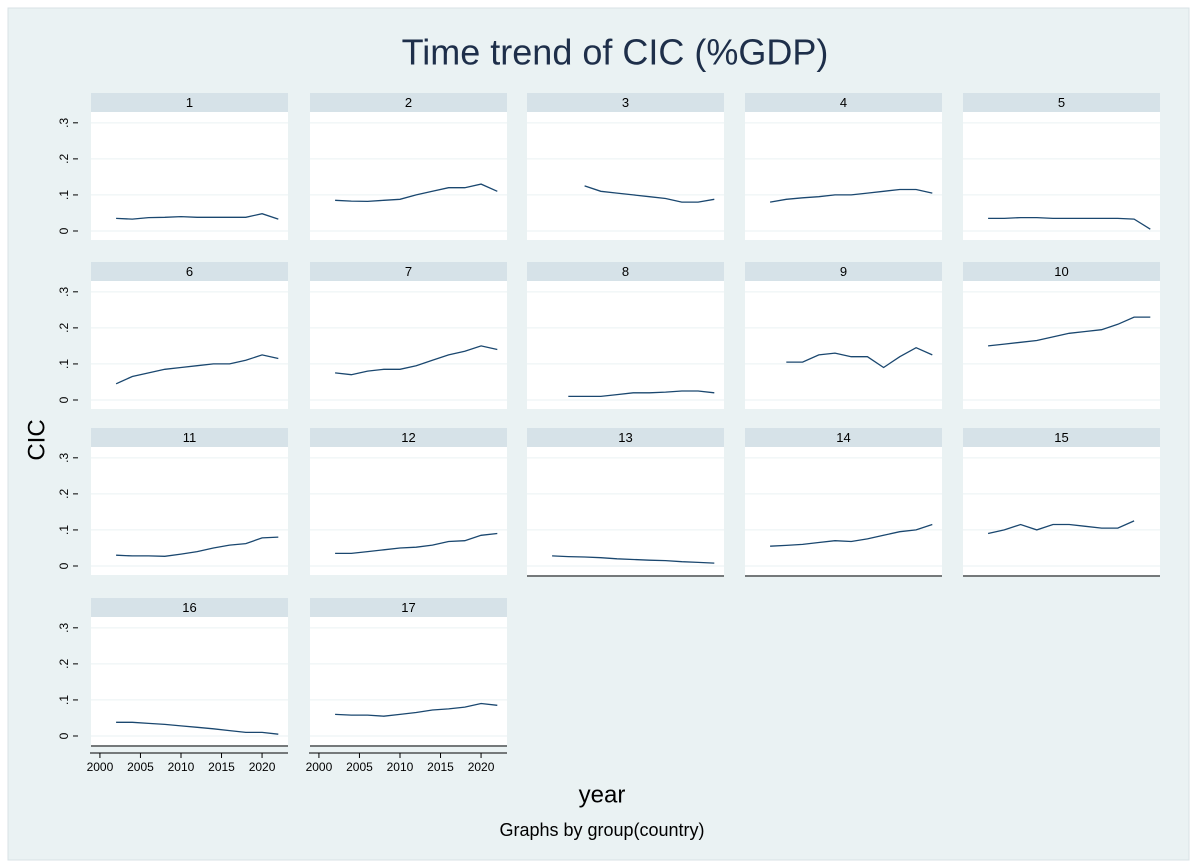  I want to click on panel-title: 11, so click(190, 437).